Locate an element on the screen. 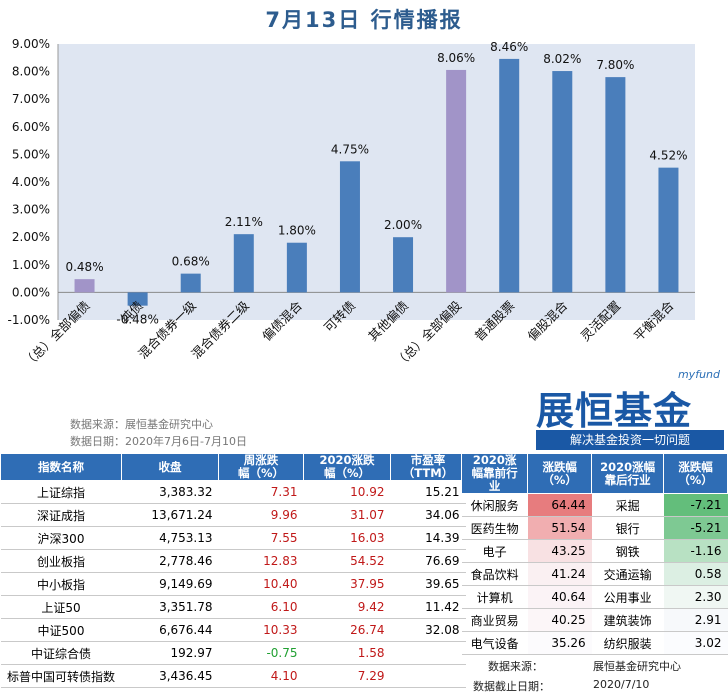 This screenshot has width=728, height=695. top-industry-name: 食品饮料 is located at coordinates (494, 574).